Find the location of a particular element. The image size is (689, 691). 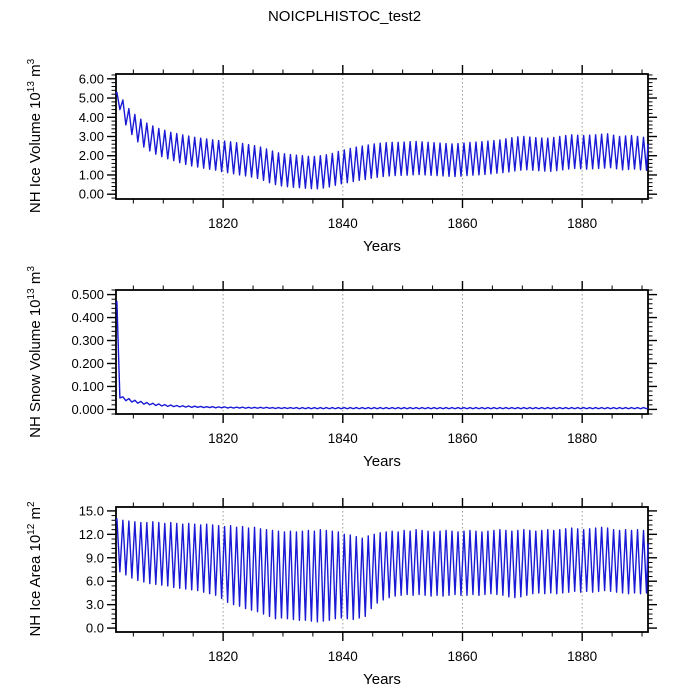

figure-title: NOICPLHISTOC_test2 is located at coordinates (344, 16).